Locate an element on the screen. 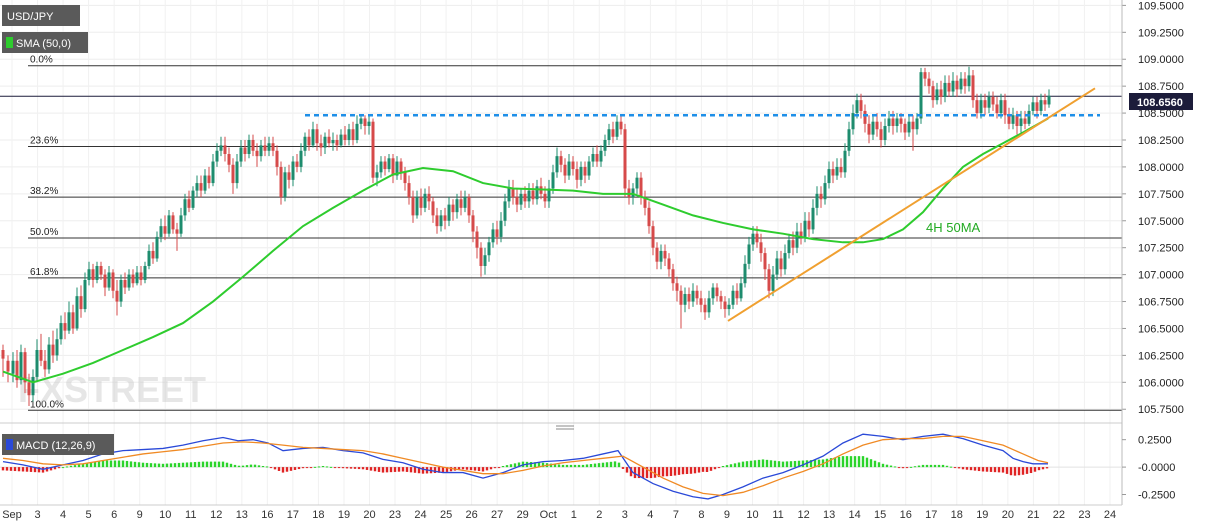 Image resolution: width=1207 pixels, height=531 pixels. date-tick-label: 24 is located at coordinates (420, 515).